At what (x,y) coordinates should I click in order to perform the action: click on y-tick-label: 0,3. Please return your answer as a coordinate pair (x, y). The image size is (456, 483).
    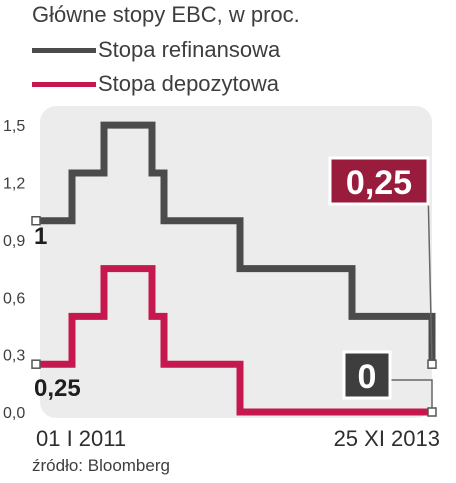
    Looking at the image, I should click on (14, 356).